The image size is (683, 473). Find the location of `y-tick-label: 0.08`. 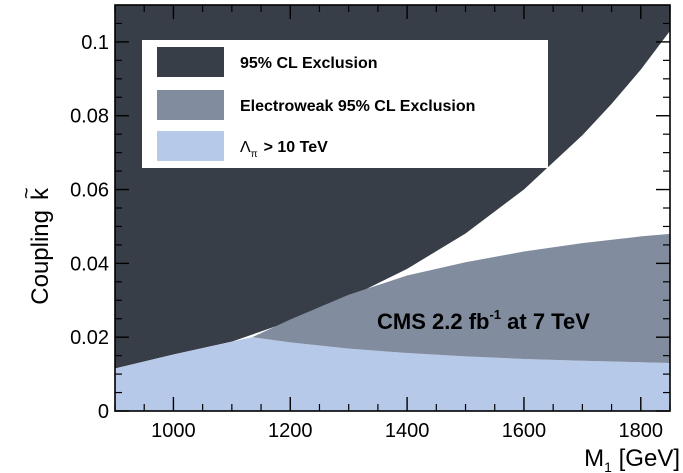

y-tick-label: 0.08 is located at coordinates (89, 117).